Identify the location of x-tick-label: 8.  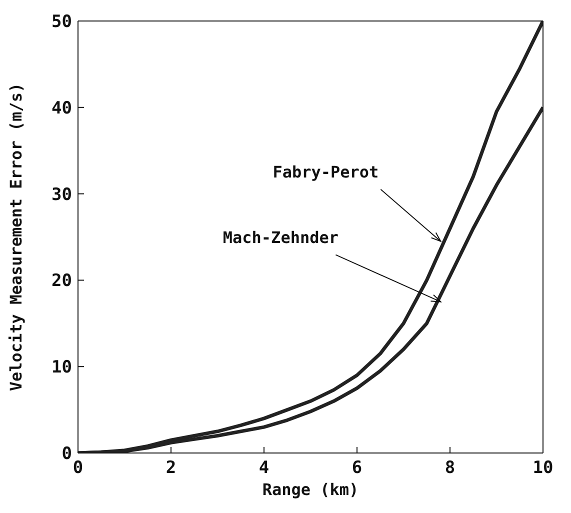
(450, 468).